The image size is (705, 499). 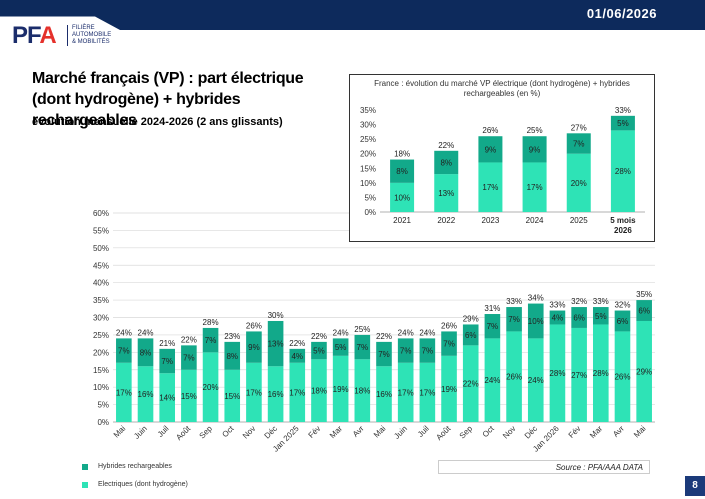 What do you see at coordinates (536, 380) in the screenshot?
I see `bar-label-electric: 24%` at bounding box center [536, 380].